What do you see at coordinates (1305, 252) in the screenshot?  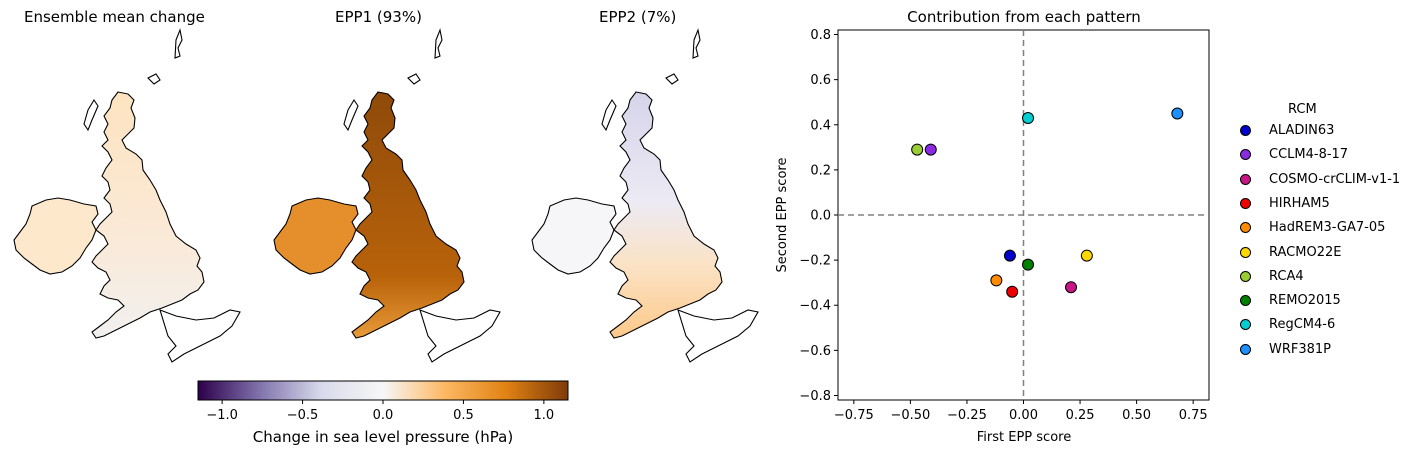 I see `legend-label: RACMO22E` at bounding box center [1305, 252].